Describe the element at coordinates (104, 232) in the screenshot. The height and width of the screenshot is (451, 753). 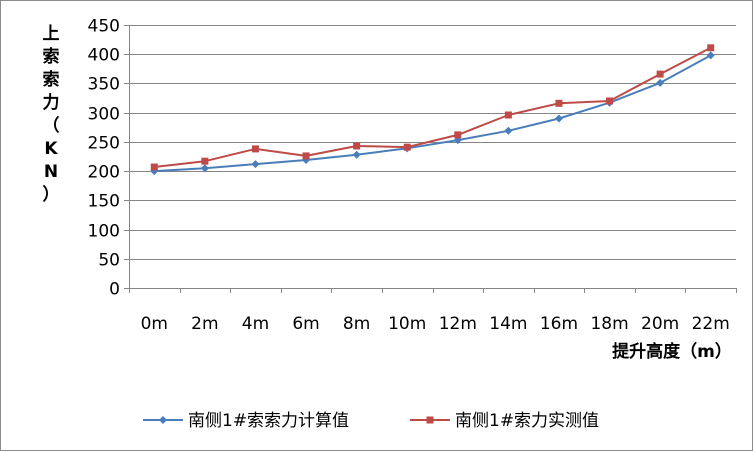
I see `y-tick-label: 100` at that location.